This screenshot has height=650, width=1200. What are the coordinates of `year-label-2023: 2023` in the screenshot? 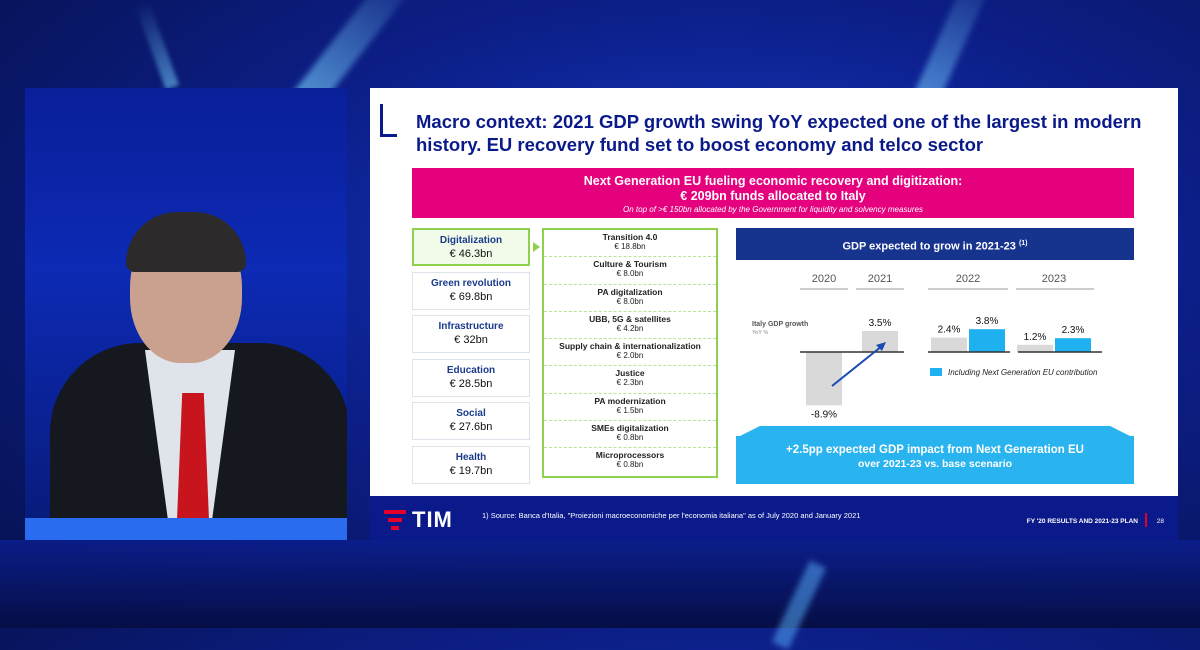 It's located at (1054, 279).